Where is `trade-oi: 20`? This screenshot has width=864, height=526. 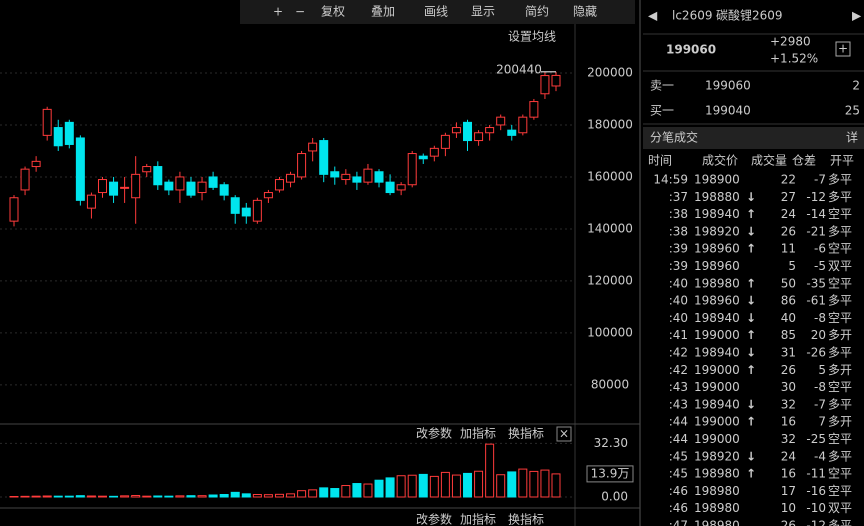
trade-oi: 20 is located at coordinates (818, 335).